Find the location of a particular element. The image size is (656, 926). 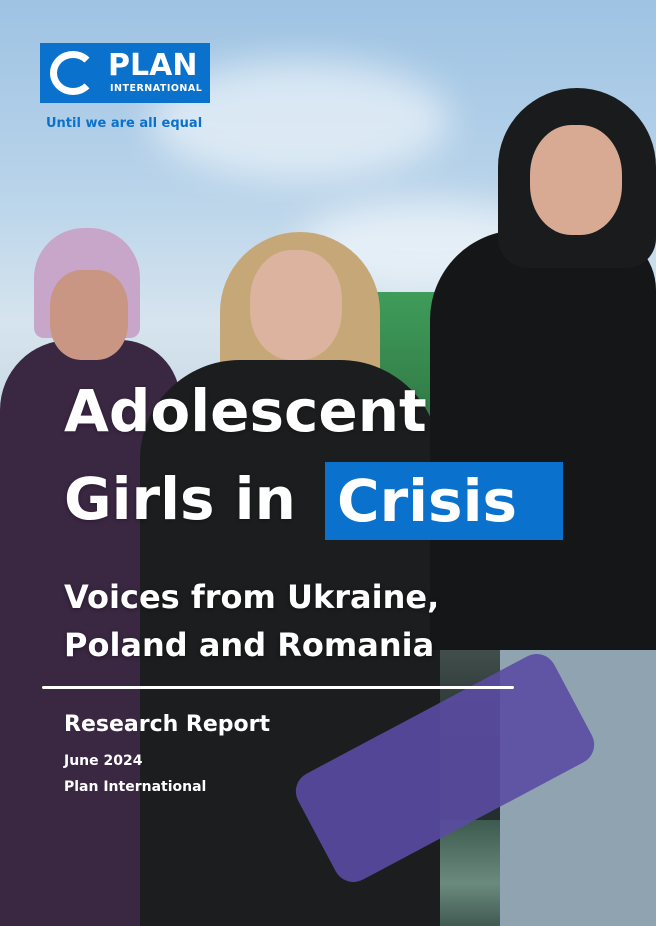

divider-line is located at coordinates (278, 687).